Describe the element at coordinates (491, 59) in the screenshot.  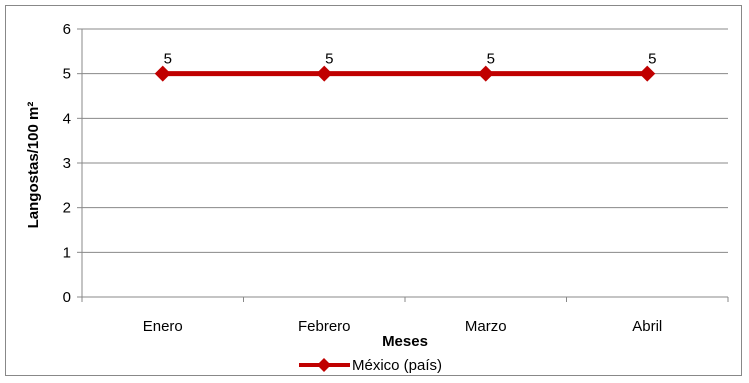
I see `data-label-2: 5` at that location.